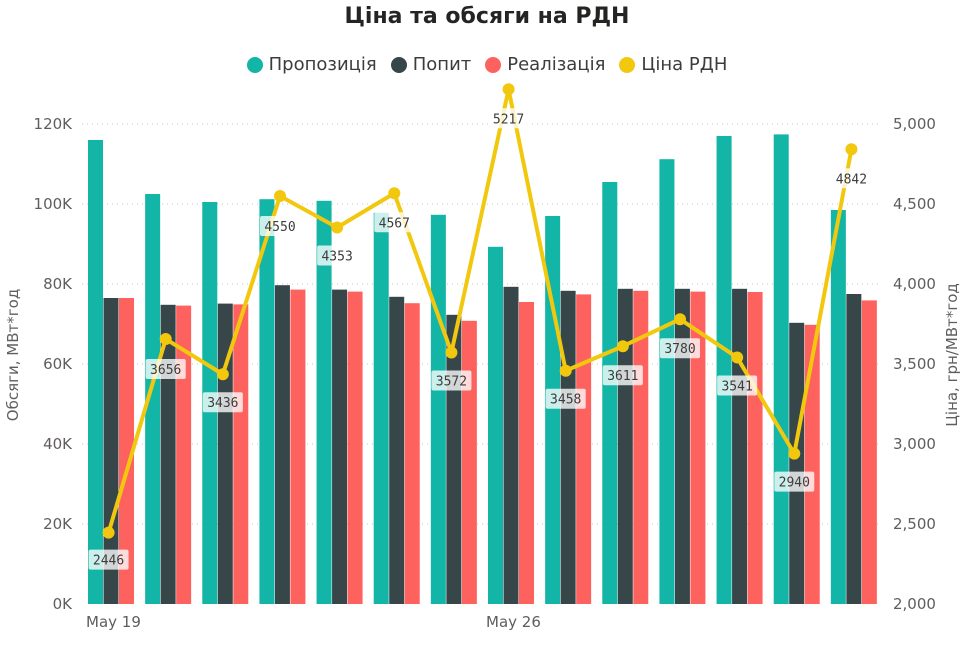 This screenshot has height=647, width=974. What do you see at coordinates (513, 622) in the screenshot?
I see `x-tick-label: May 26` at bounding box center [513, 622].